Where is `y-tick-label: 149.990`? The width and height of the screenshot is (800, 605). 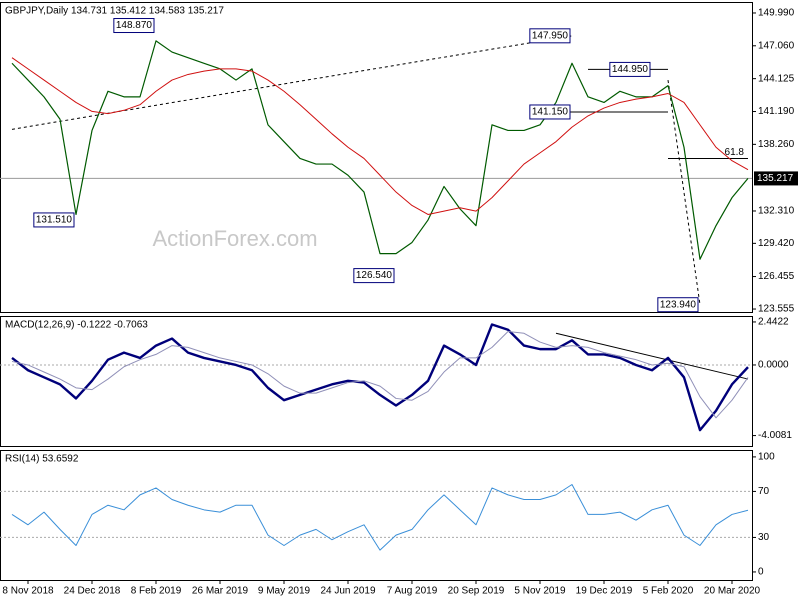
y-tick-label: 149.990 is located at coordinates (776, 13).